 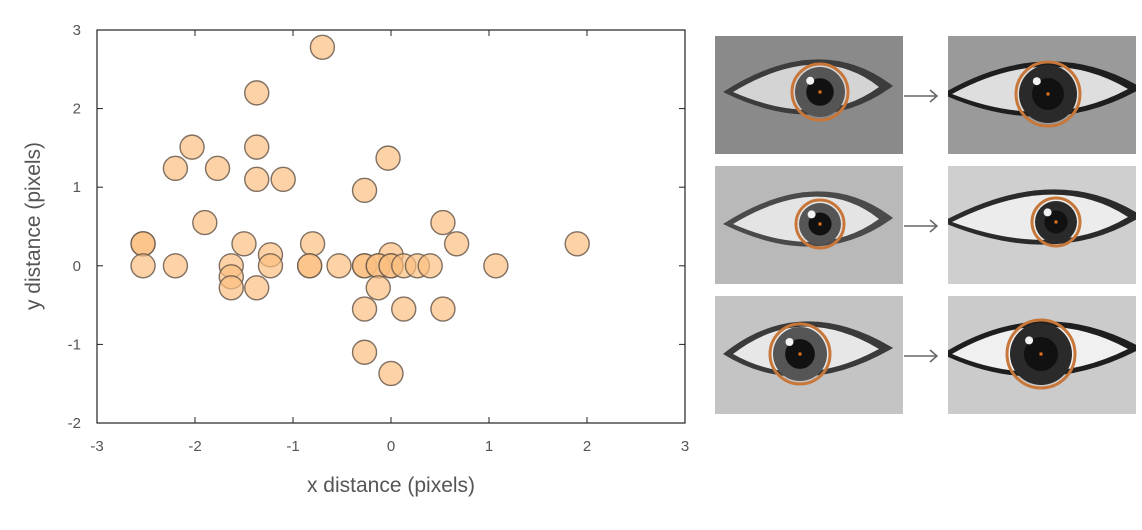 What do you see at coordinates (685, 446) in the screenshot?
I see `x-tick-label: 3` at bounding box center [685, 446].